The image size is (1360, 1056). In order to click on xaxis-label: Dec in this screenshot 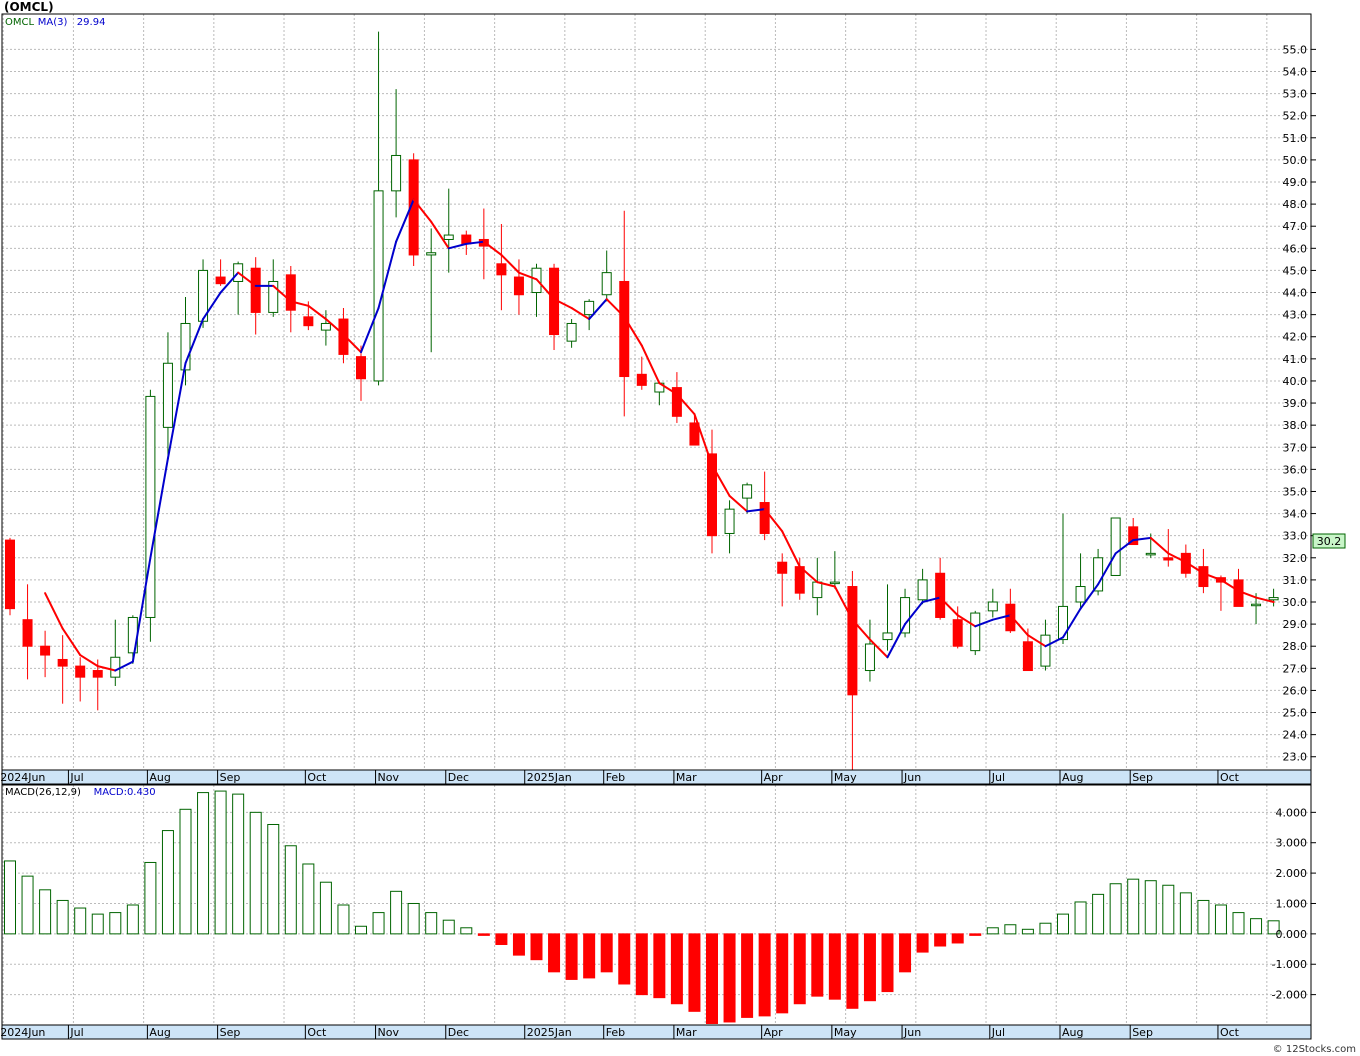, I will do `click(458, 1032)`.